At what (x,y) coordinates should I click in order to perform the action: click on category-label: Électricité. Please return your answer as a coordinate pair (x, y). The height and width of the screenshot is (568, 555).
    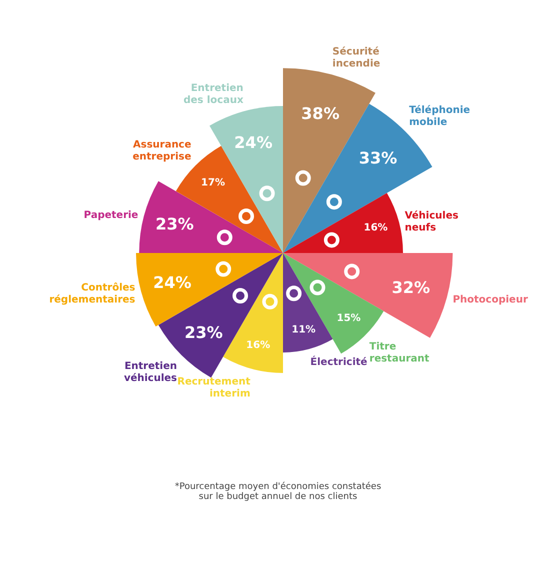
    Looking at the image, I should click on (339, 361).